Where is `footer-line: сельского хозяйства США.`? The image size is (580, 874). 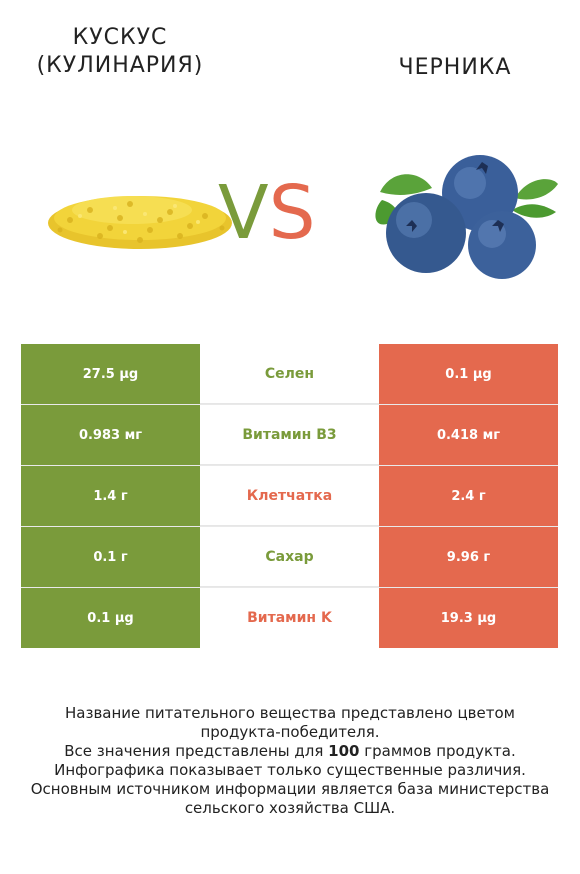
footer-line: сельского хозяйства США. is located at coordinates (290, 808).